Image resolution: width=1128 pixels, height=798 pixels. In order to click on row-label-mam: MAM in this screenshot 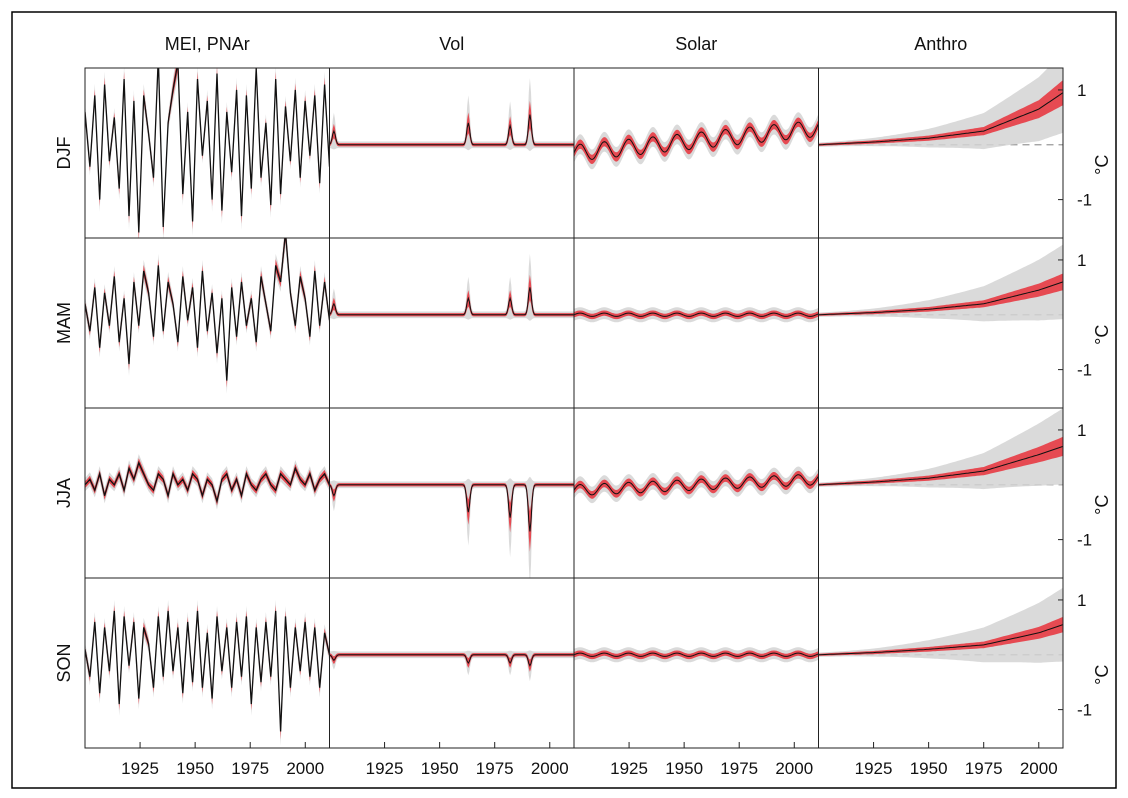, I will do `click(64, 323)`.